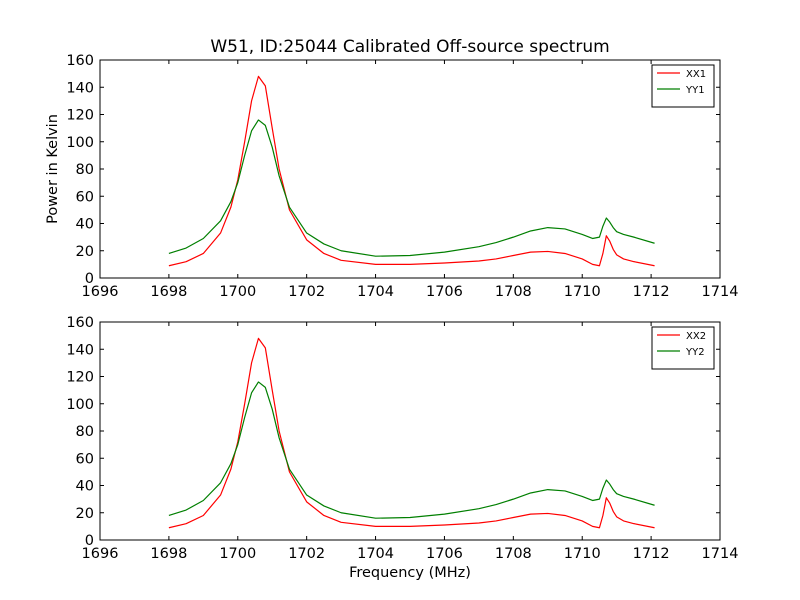 This screenshot has height=600, width=800. I want to click on legend-entry-xx1: XX1, so click(696, 74).